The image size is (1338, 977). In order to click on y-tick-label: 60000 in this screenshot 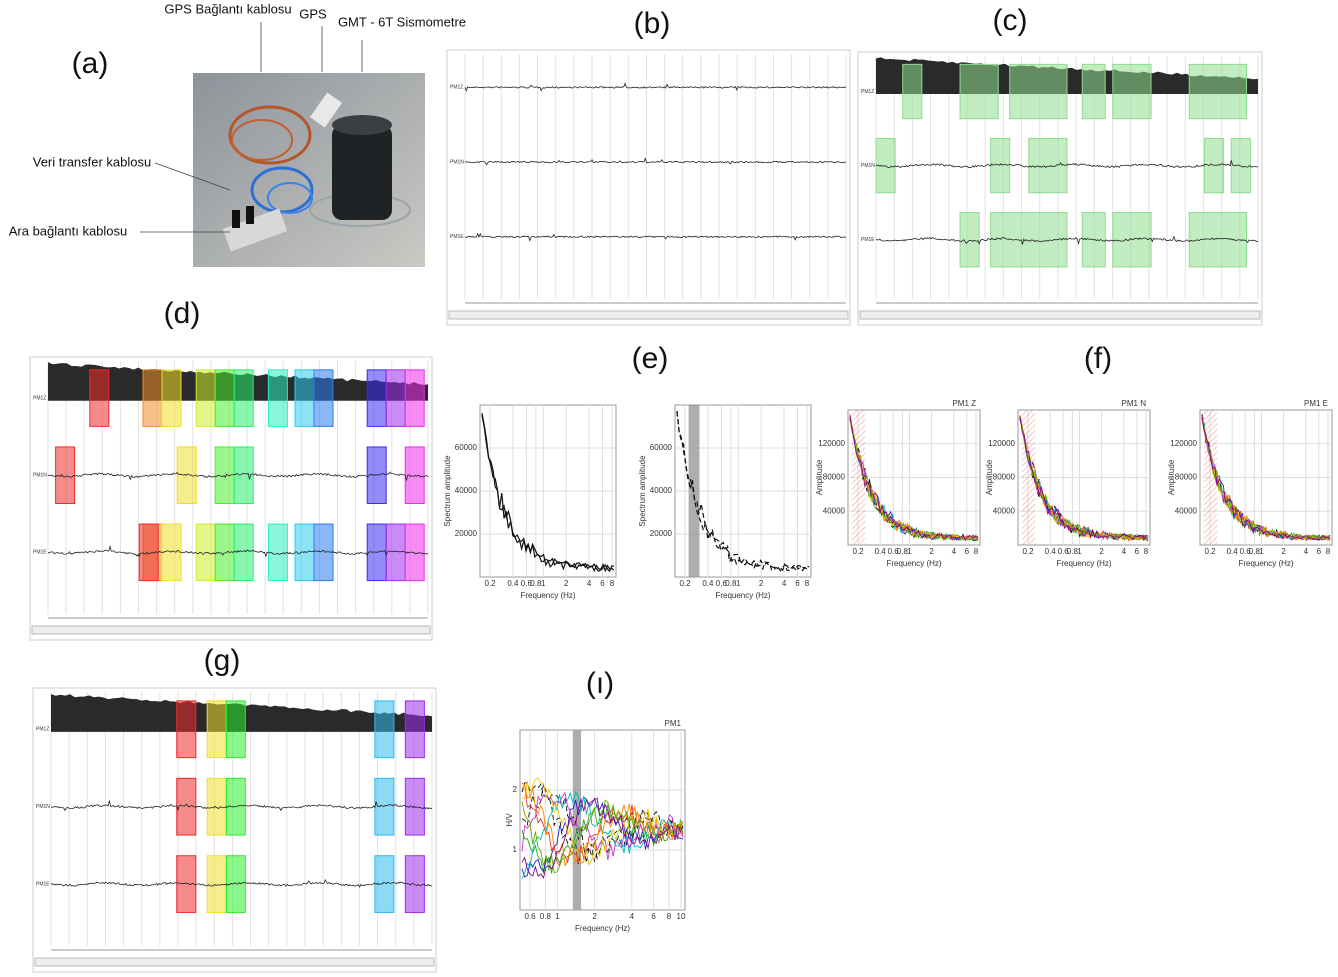, I will do `click(661, 447)`.